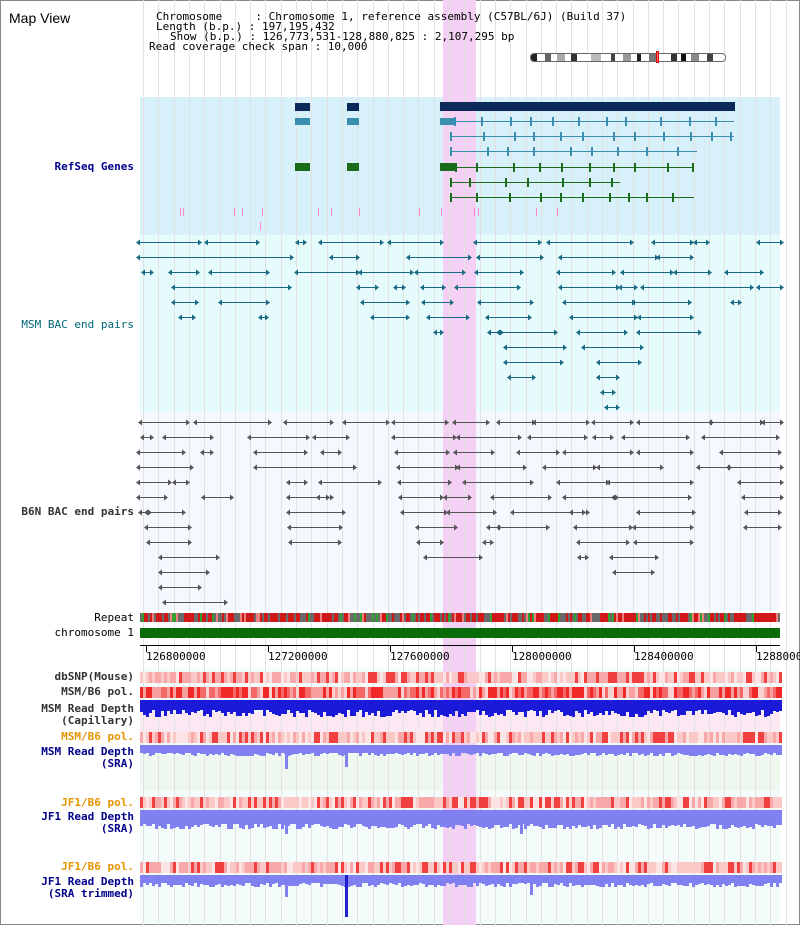  I want to click on chromosome-ideogram, so click(628, 57).